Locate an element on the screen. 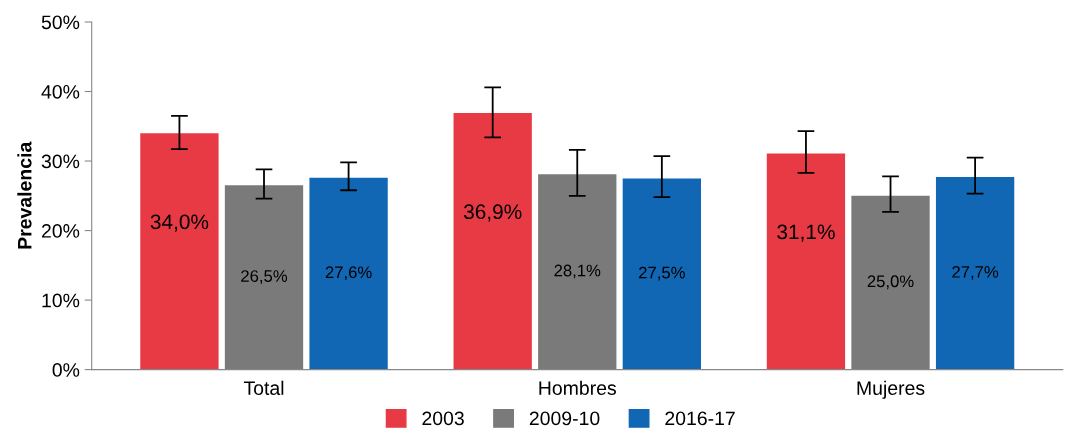 The width and height of the screenshot is (1079, 440). x-tick-label: Mujeres is located at coordinates (891, 389).